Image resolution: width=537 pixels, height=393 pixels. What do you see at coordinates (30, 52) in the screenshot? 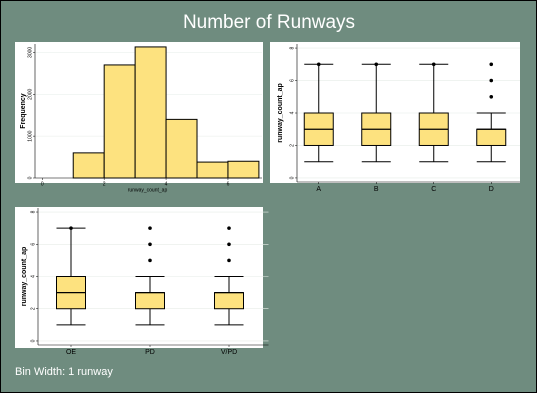
I see `y-tick-label: 3000` at bounding box center [30, 52].